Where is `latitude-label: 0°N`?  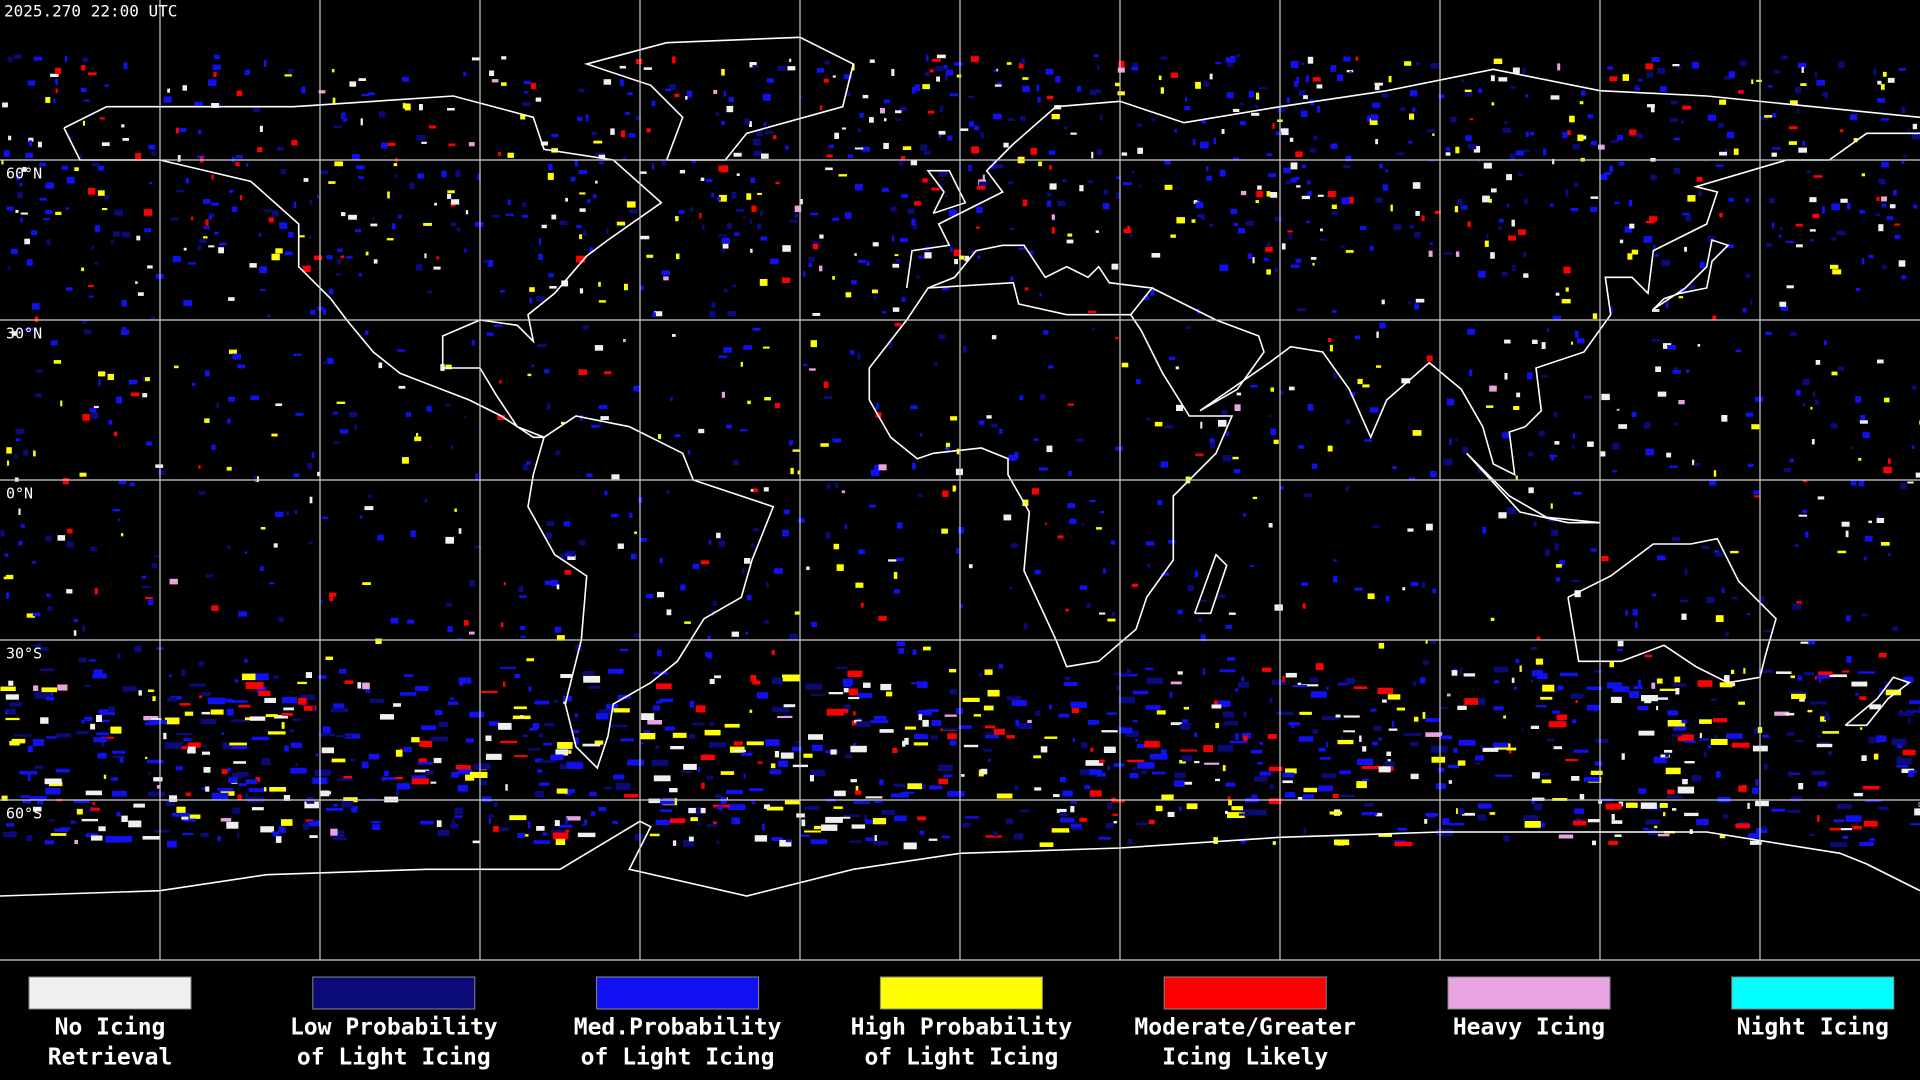
latitude-label: 0°N is located at coordinates (19, 494).